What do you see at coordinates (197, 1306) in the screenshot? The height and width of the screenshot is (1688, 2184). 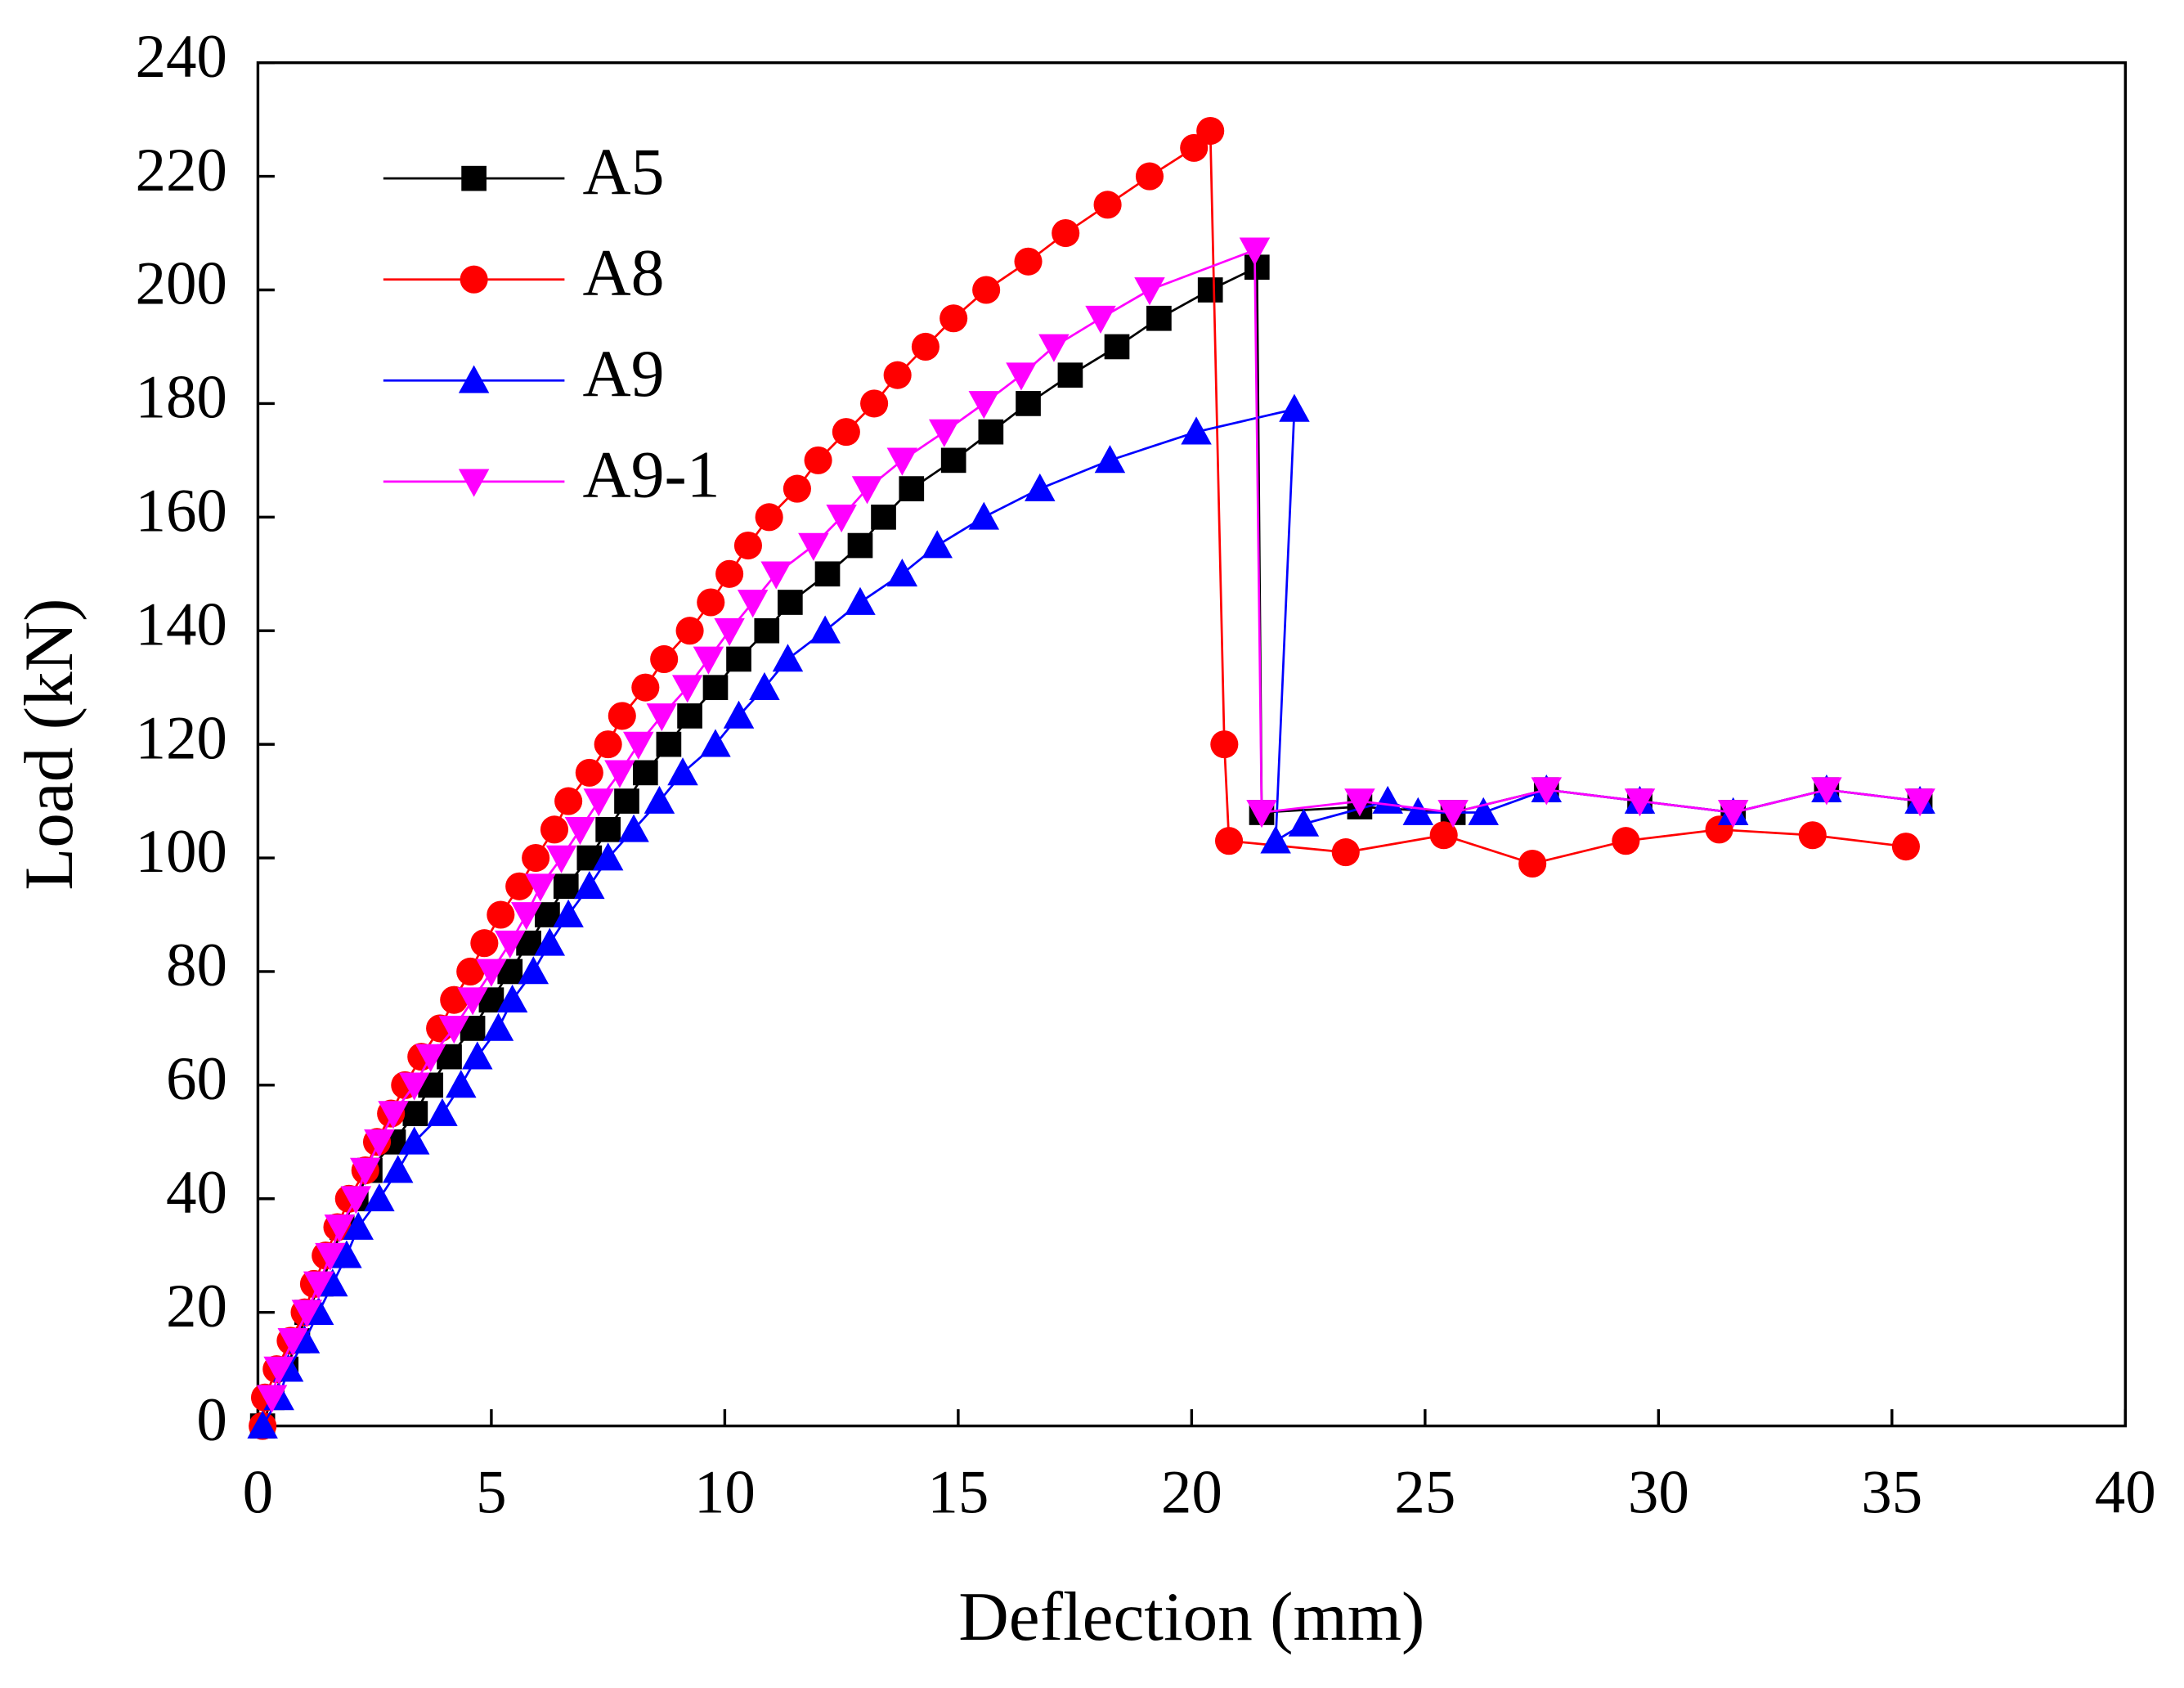 I see `y-tick-label: 20` at bounding box center [197, 1306].